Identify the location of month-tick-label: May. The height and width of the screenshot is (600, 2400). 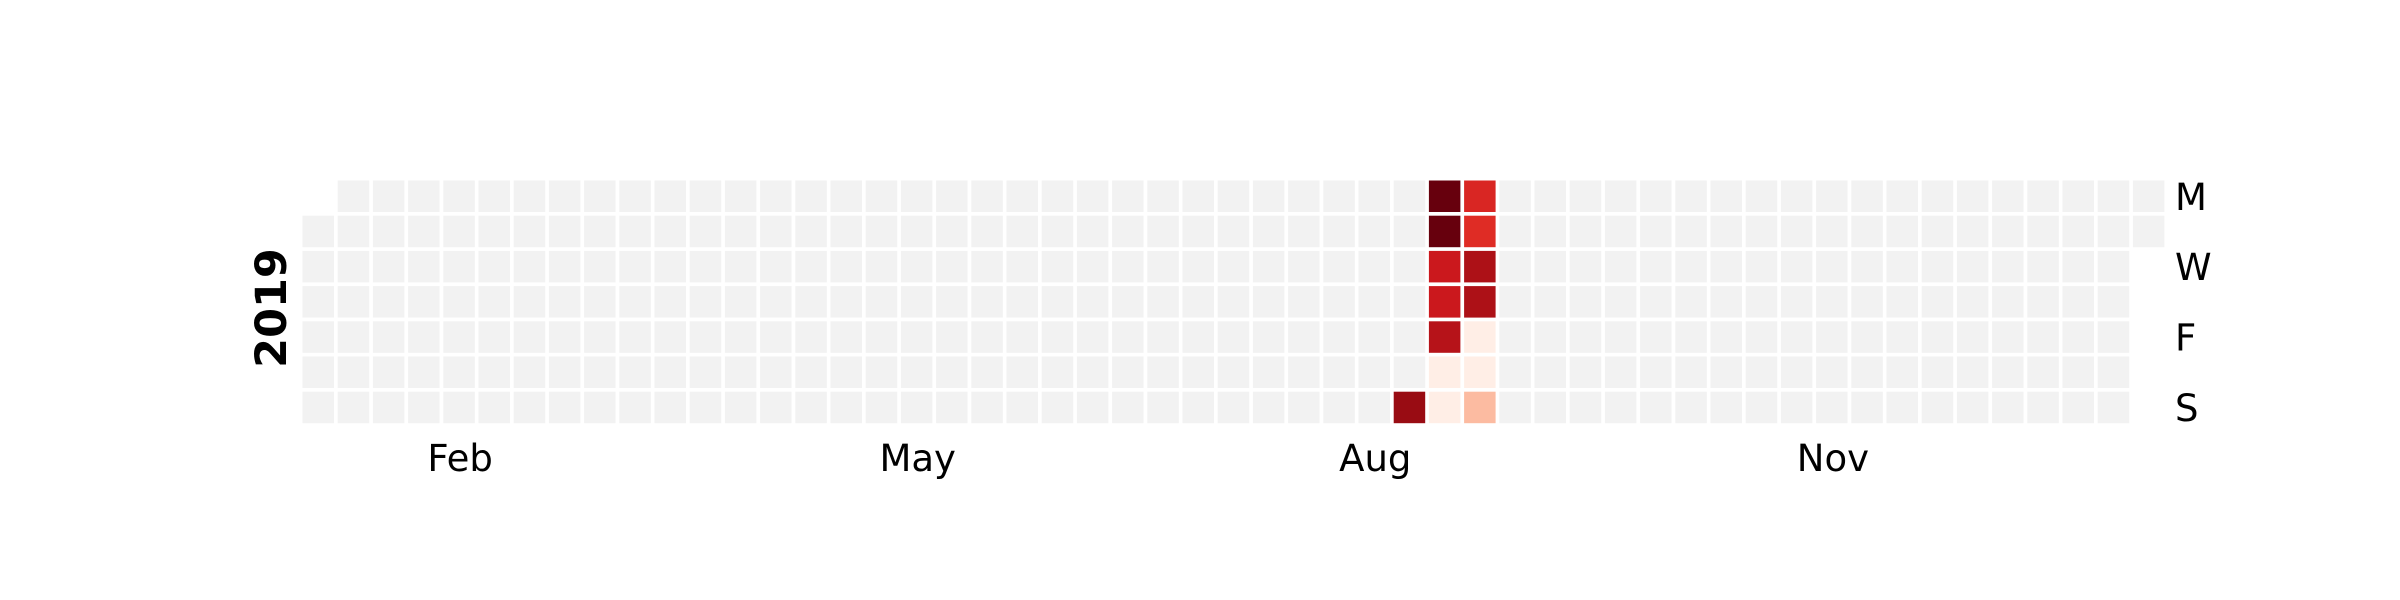
(917, 458).